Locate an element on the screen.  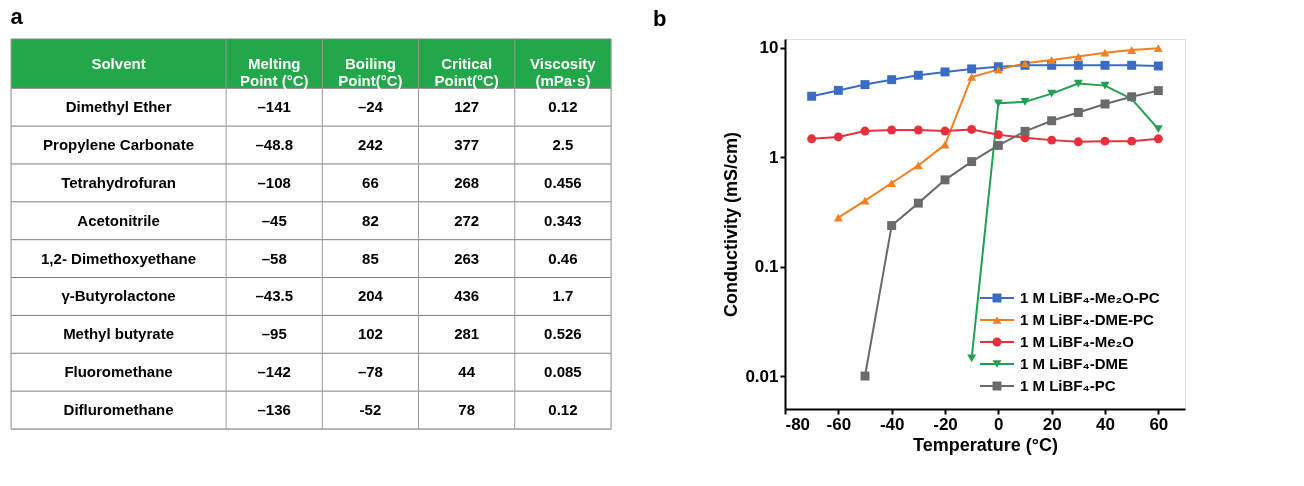
text: –24 is located at coordinates (370, 107).